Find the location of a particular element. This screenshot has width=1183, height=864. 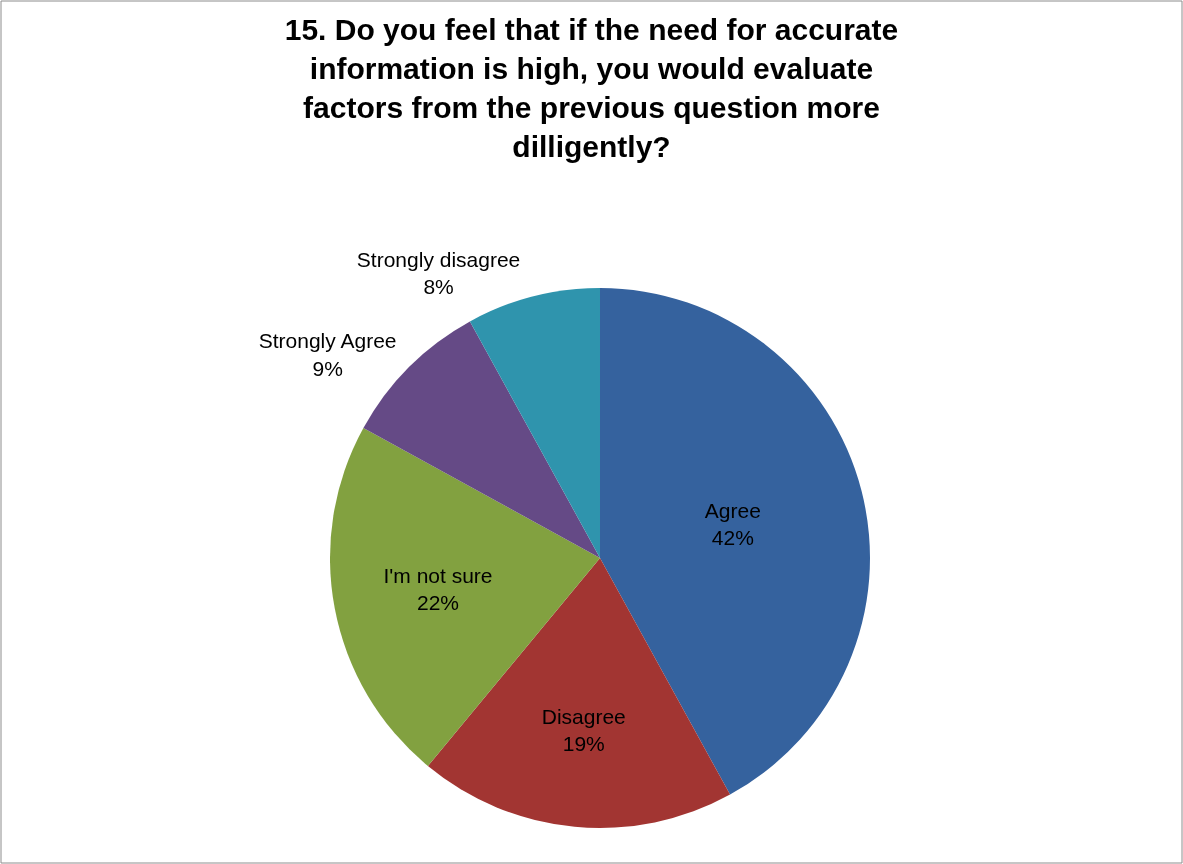

chart-title: 15. Do you feel that if the need for accurate information is high, you would evaluate factors from the previous question more dilligently? is located at coordinates (591, 88).